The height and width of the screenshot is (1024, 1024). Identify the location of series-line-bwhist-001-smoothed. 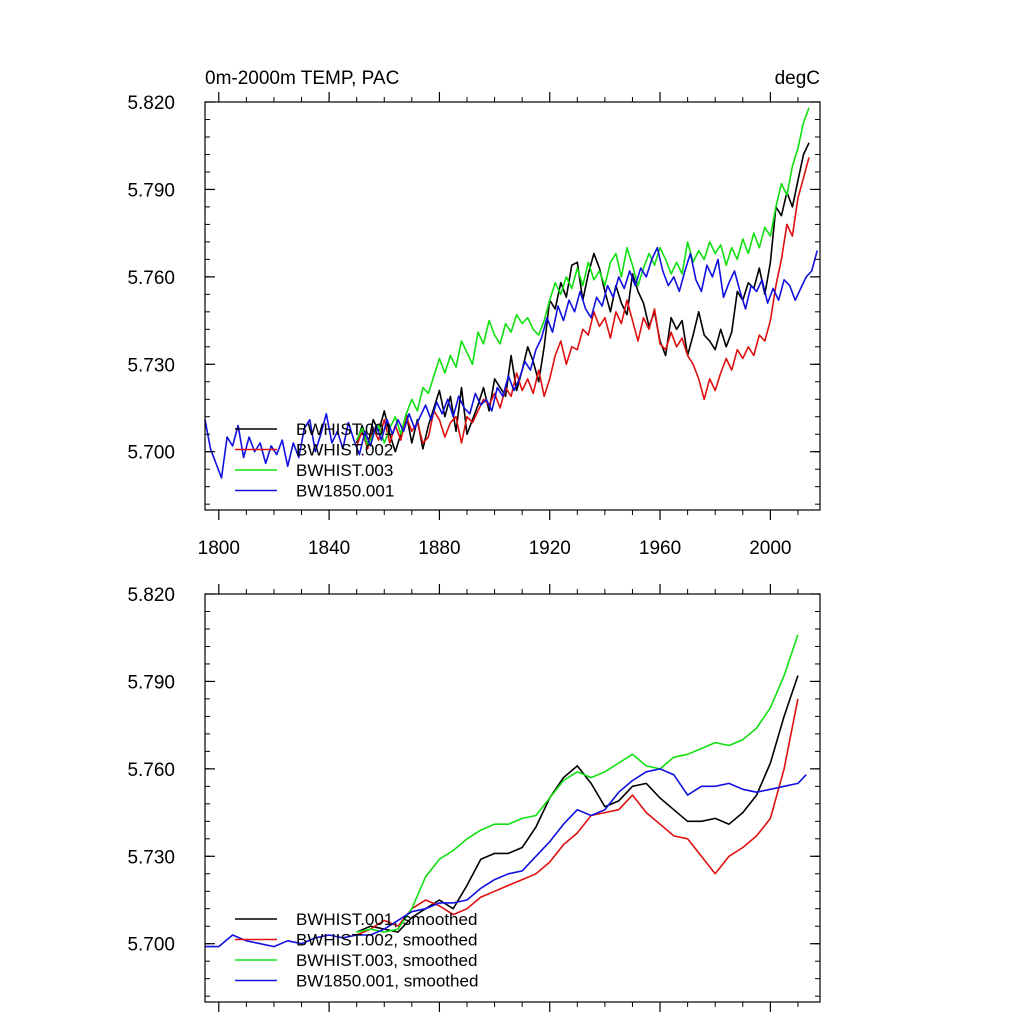
(577, 804).